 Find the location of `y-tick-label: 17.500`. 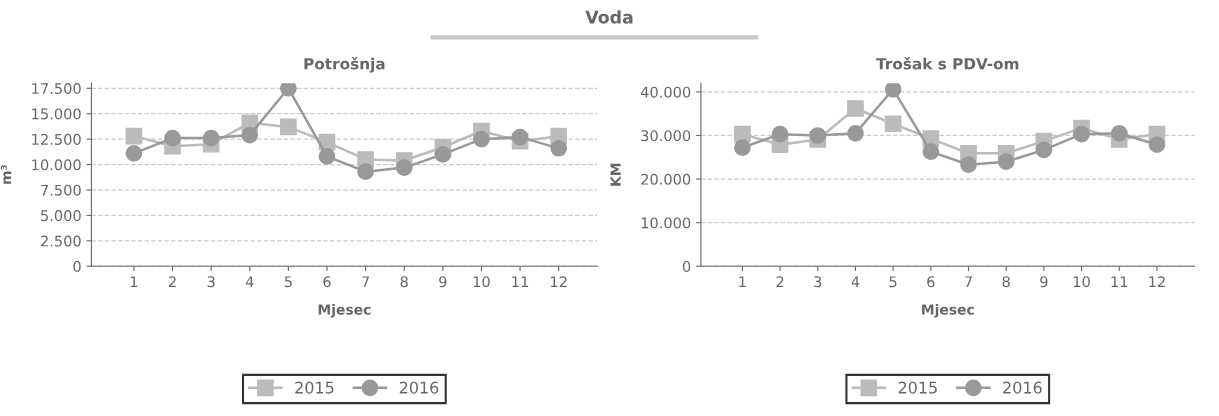

y-tick-label: 17.500 is located at coordinates (56, 89).